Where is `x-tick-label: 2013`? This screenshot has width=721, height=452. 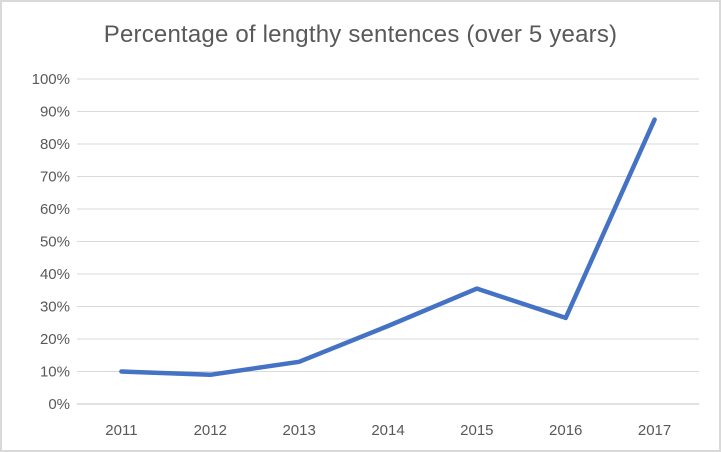 x-tick-label: 2013 is located at coordinates (298, 430).